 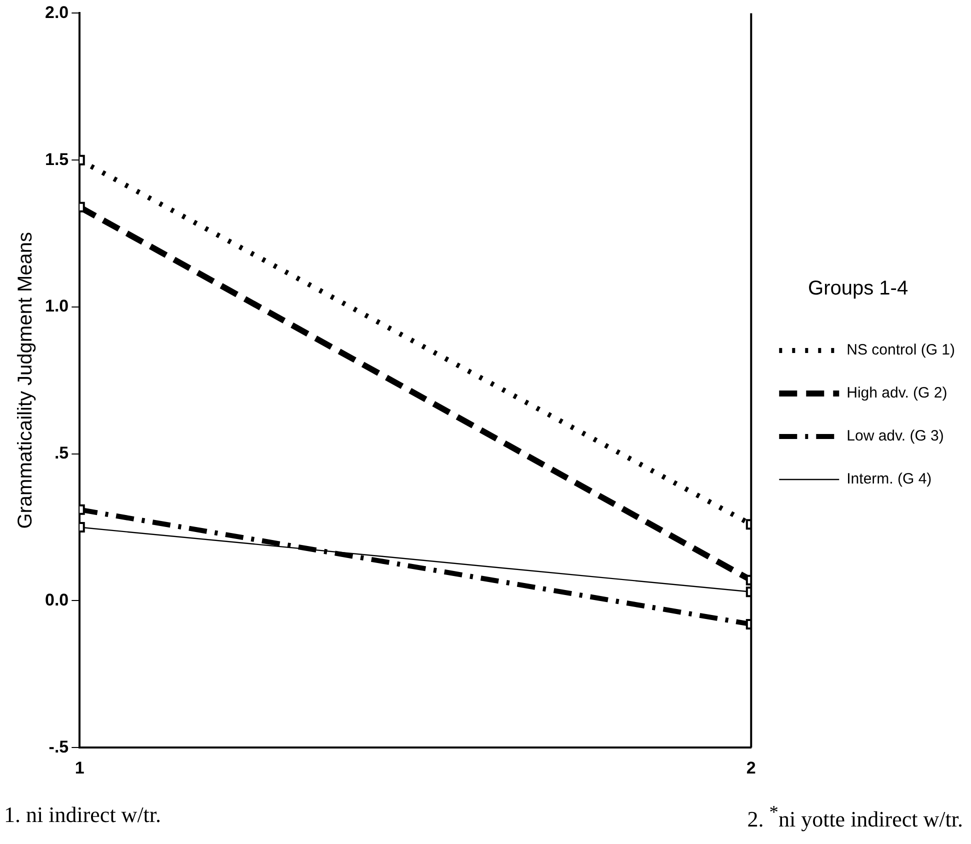 What do you see at coordinates (855, 817) in the screenshot?
I see `text: 2. $^{*}$ni yotte indirect w/tr.` at bounding box center [855, 817].